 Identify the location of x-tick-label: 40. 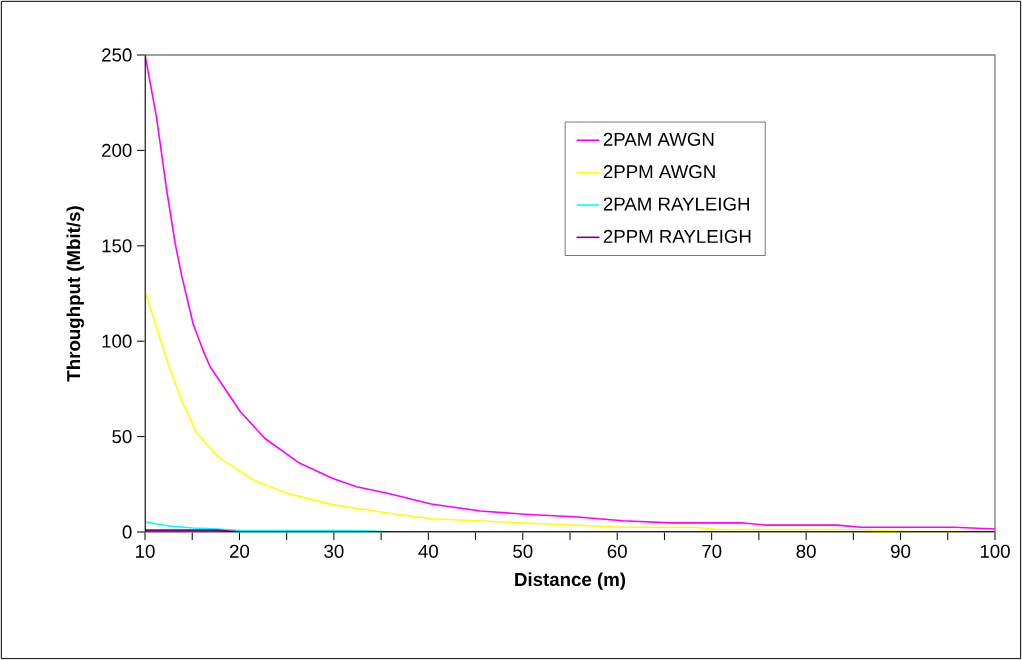
(428, 551).